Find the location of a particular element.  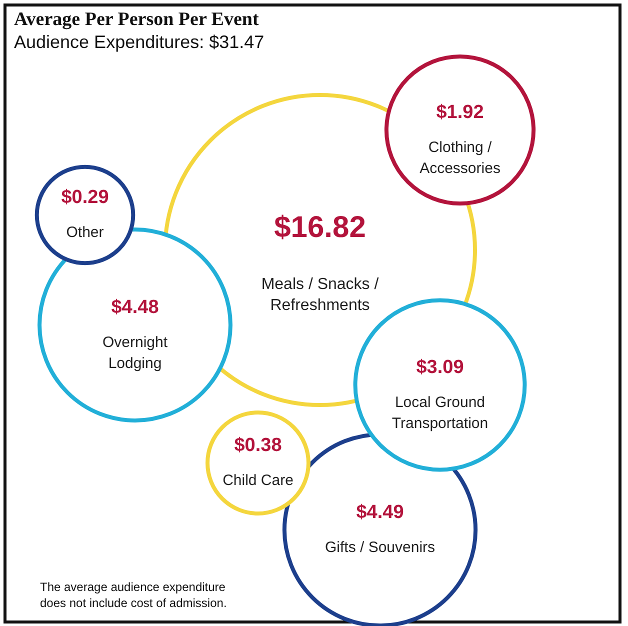

category-label: Local Ground Transportation is located at coordinates (440, 413).